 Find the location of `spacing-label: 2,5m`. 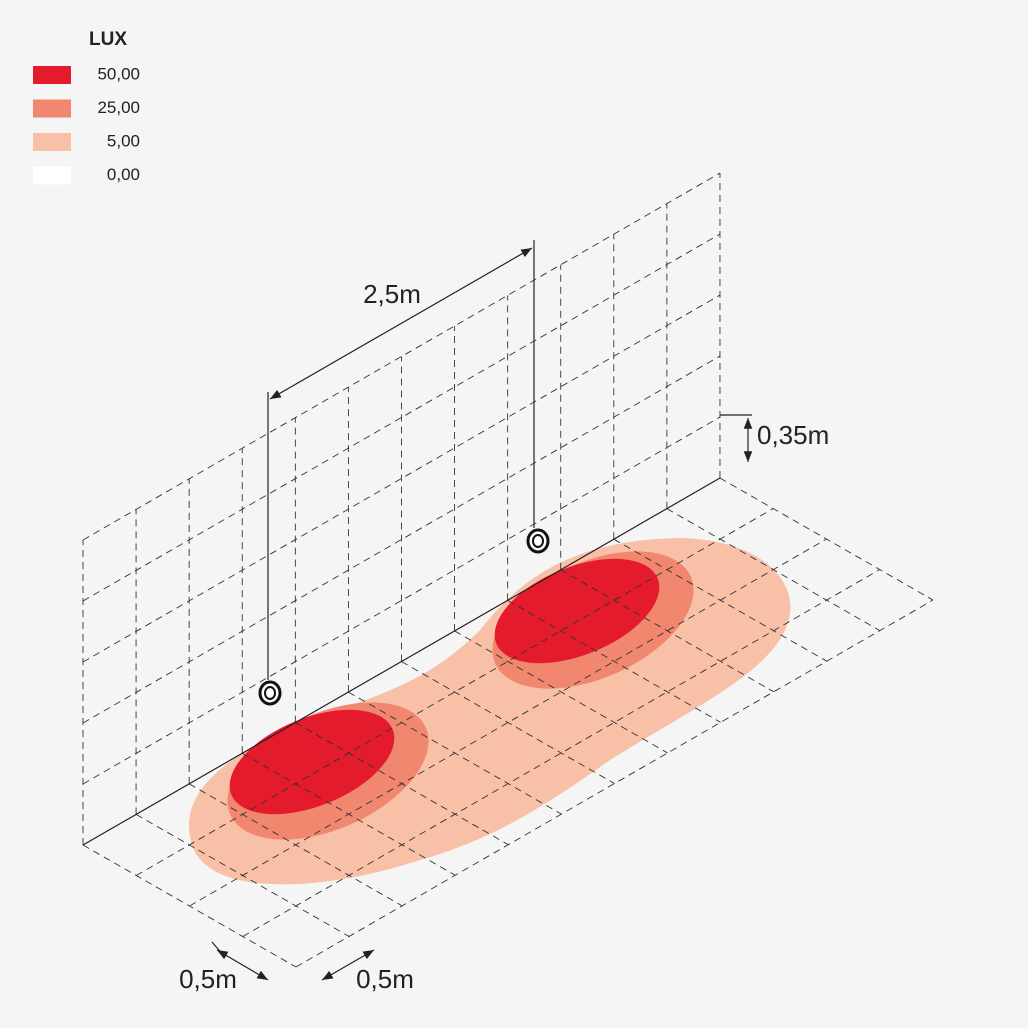

spacing-label: 2,5m is located at coordinates (392, 294).